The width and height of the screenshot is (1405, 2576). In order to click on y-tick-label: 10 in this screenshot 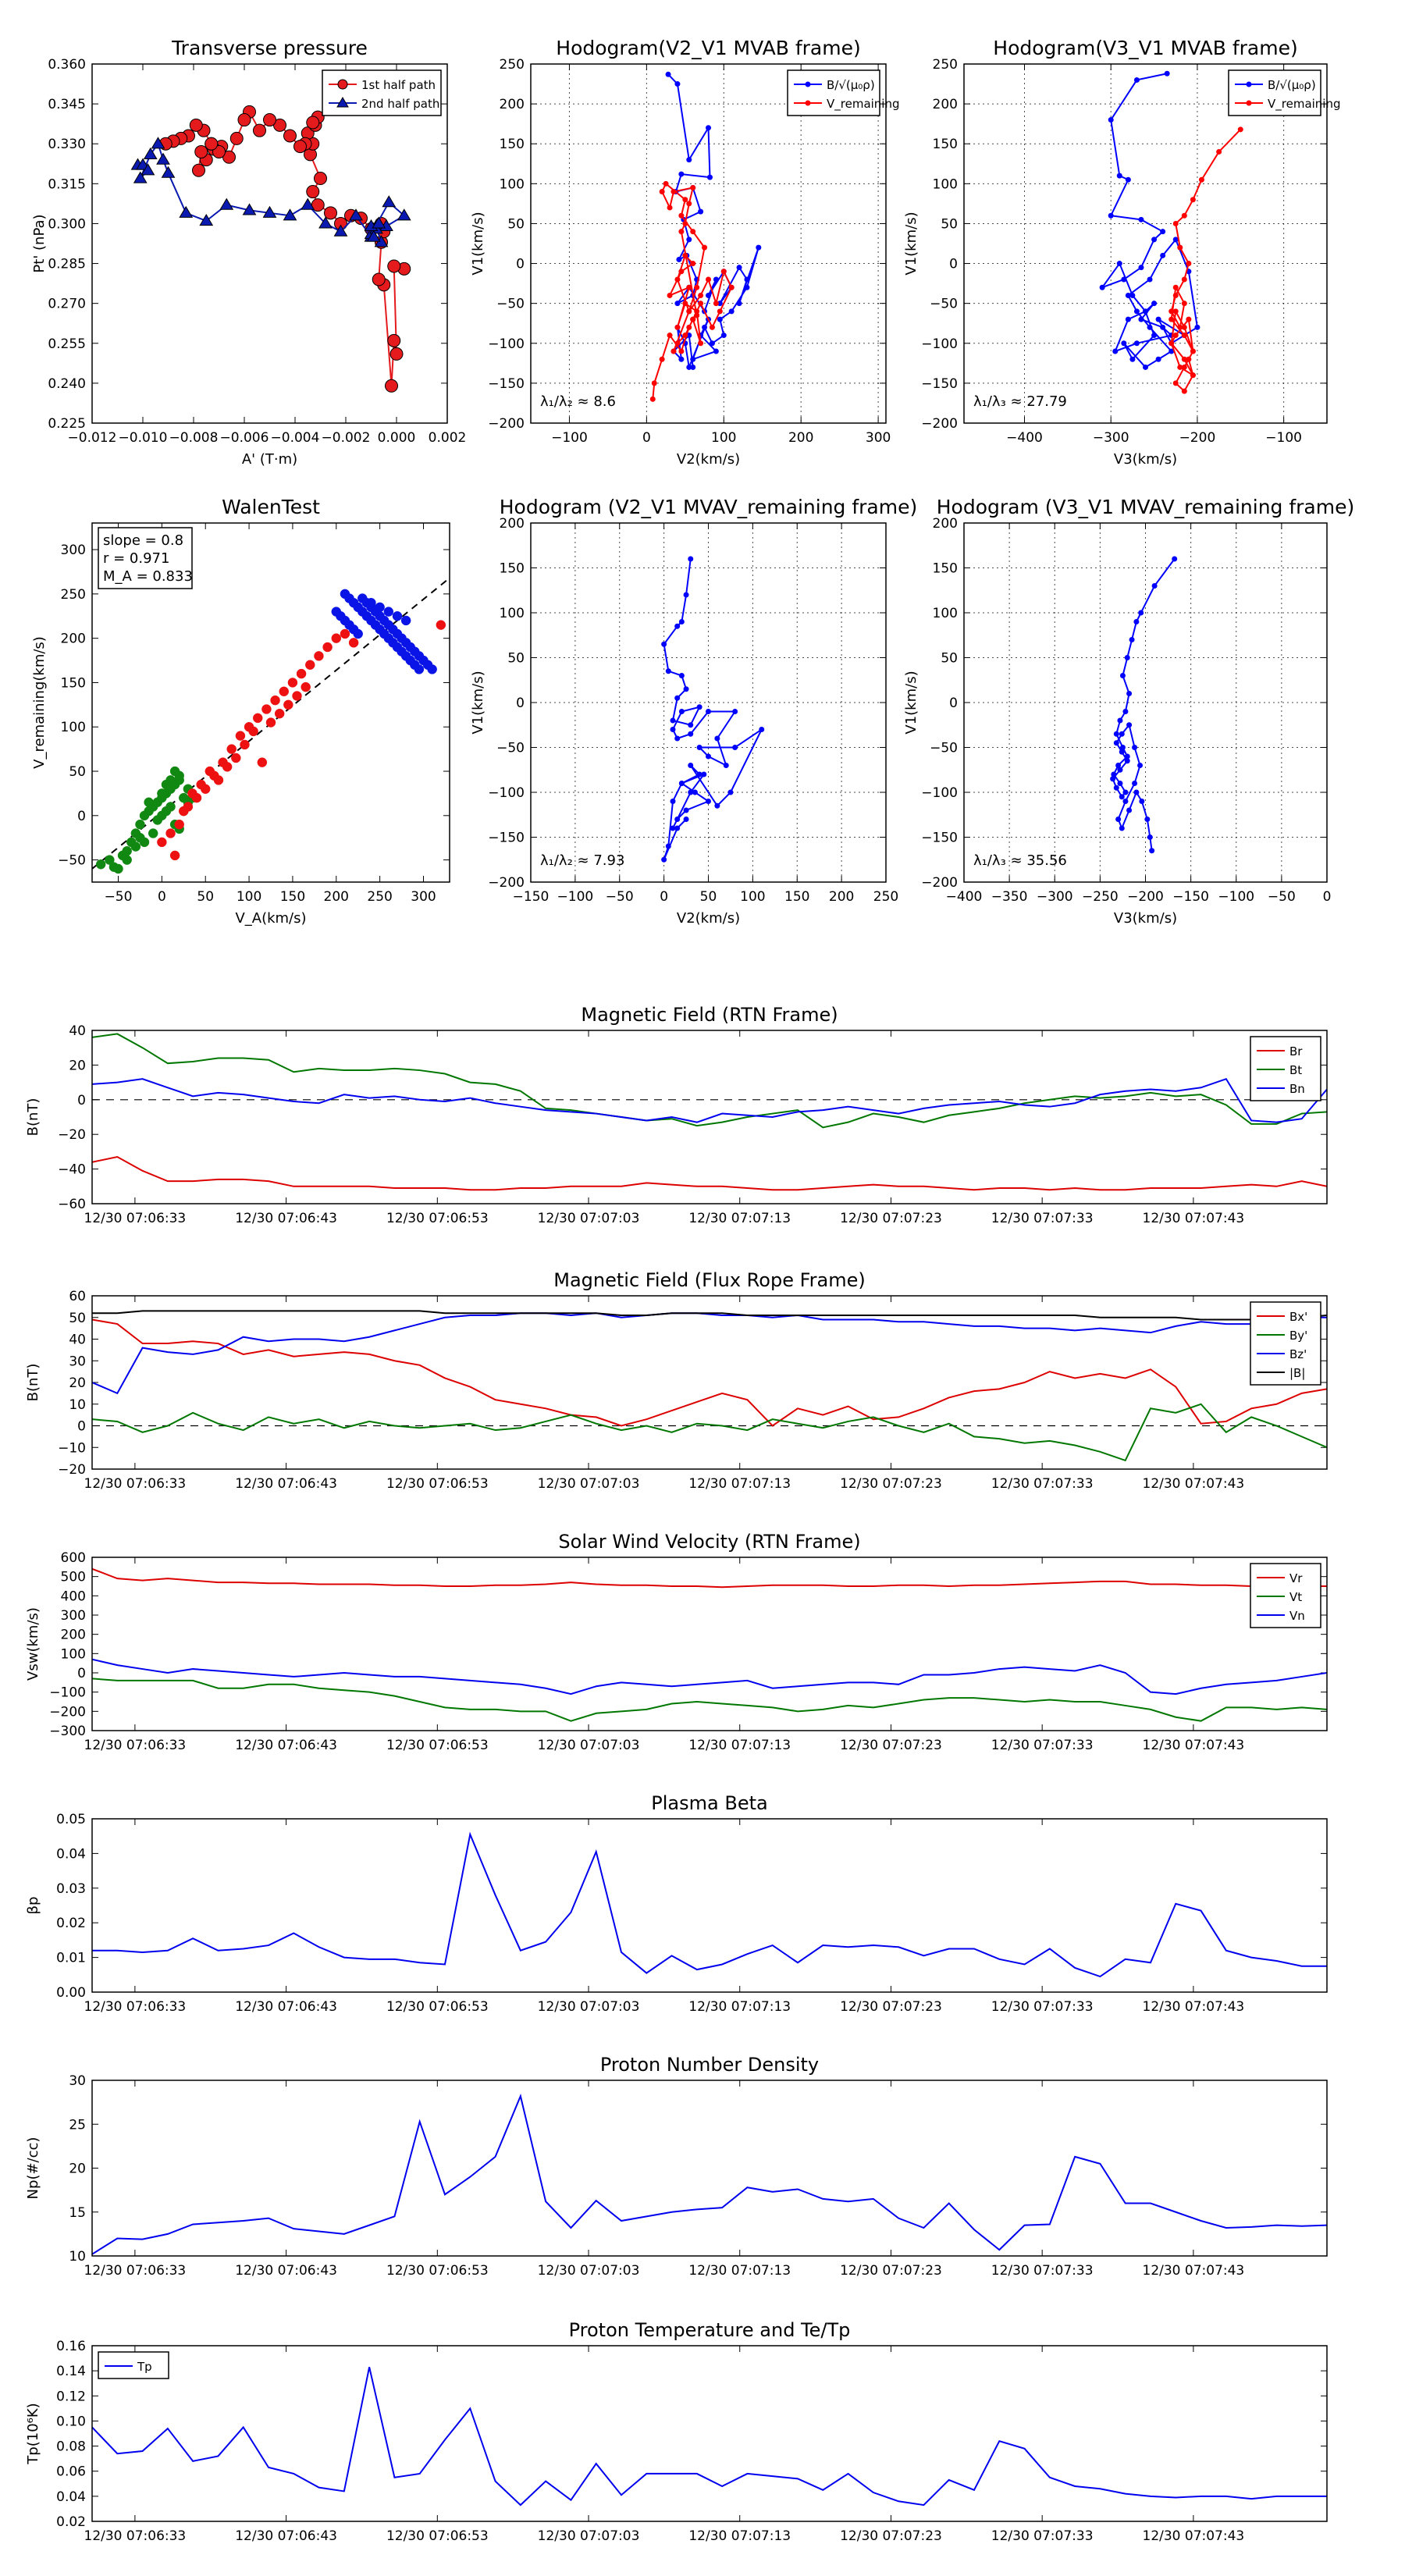, I will do `click(77, 2257)`.